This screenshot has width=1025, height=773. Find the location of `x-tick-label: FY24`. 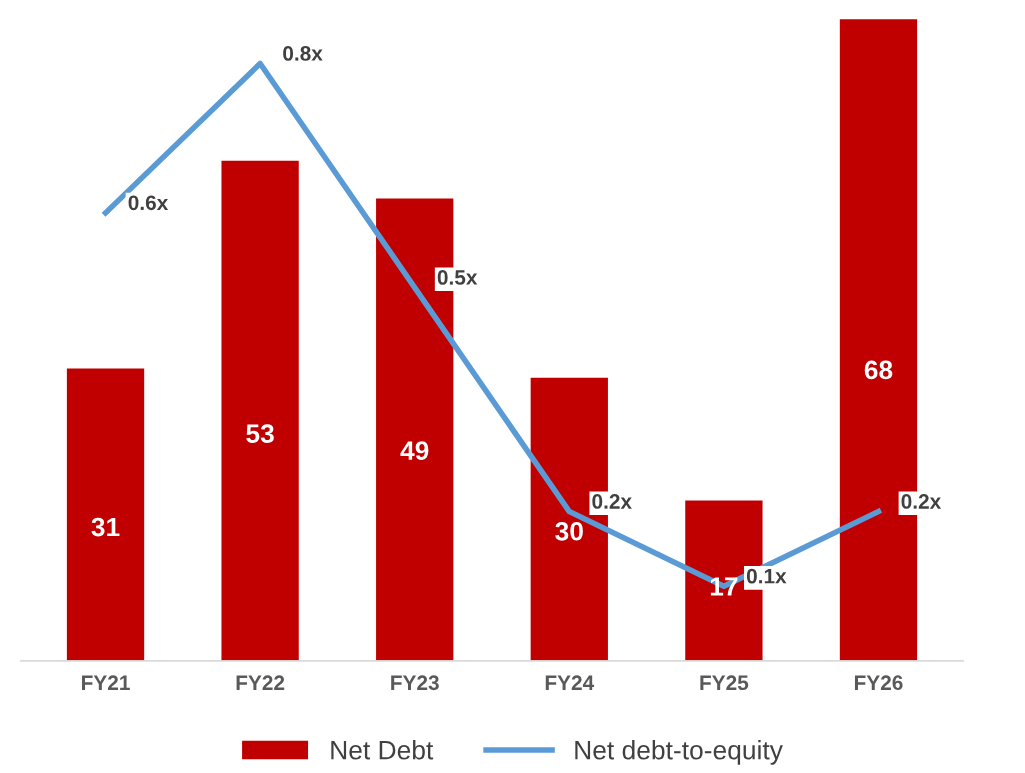

x-tick-label: FY24 is located at coordinates (570, 682).